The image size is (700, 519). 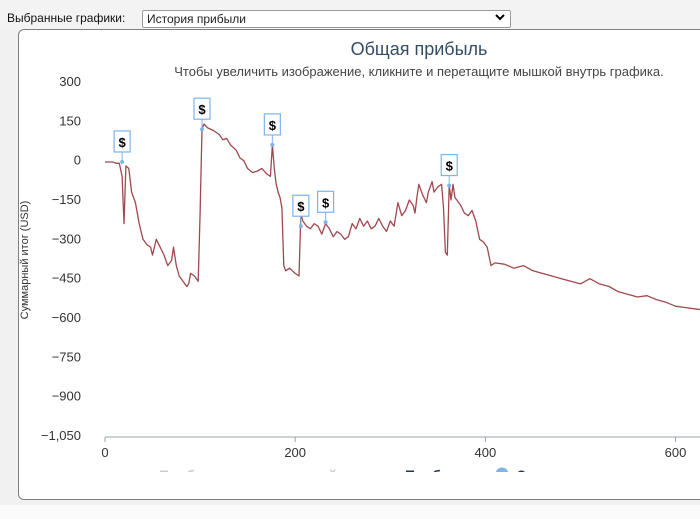 I want to click on y-tick-label: −900, so click(x=66, y=396).